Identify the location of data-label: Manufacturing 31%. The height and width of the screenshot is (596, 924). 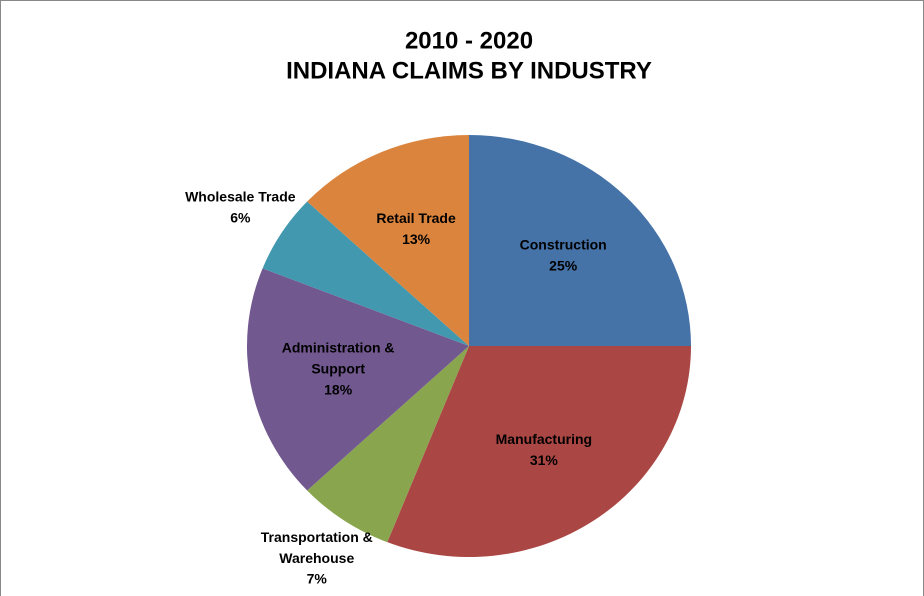
(544, 449).